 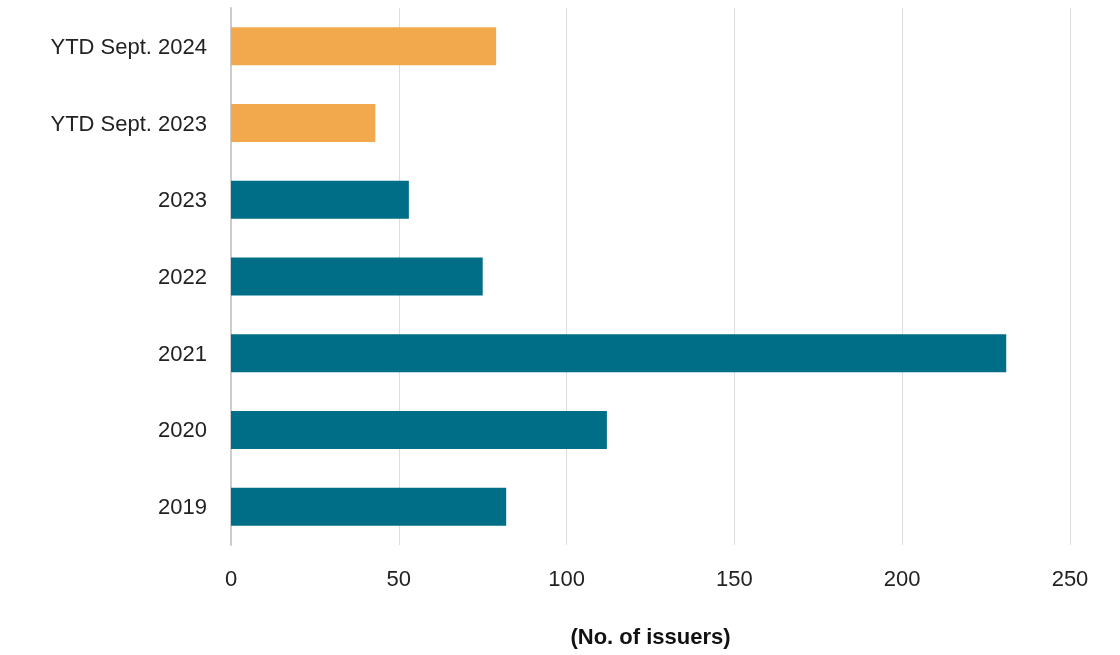 I want to click on y-tick-label: 2021, so click(x=182, y=353).